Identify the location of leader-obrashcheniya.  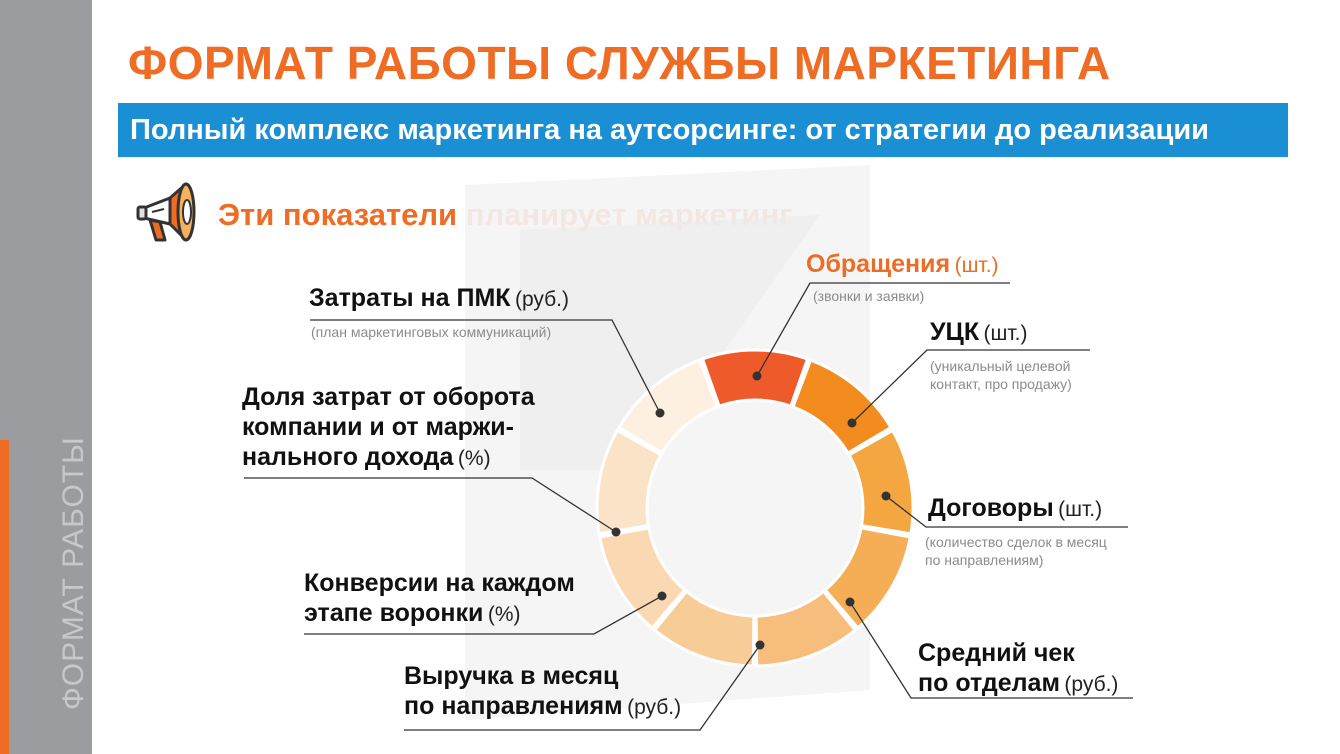
(883, 329).